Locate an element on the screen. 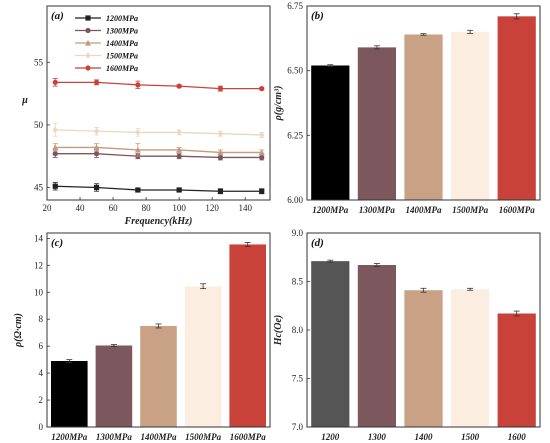 Image resolution: width=550 pixels, height=443 pixels. bar-1200MPa is located at coordinates (330, 132).